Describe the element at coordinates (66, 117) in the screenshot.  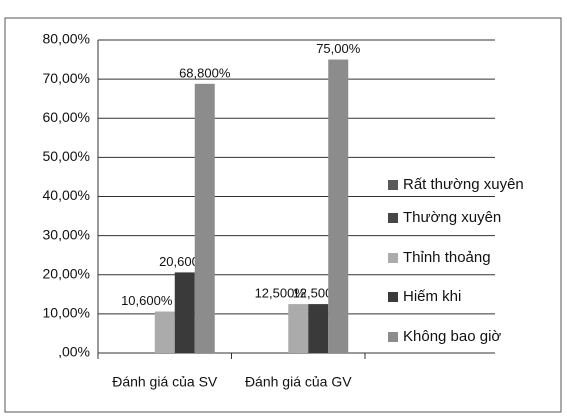
I see `y-tick-label: 60,00%` at that location.